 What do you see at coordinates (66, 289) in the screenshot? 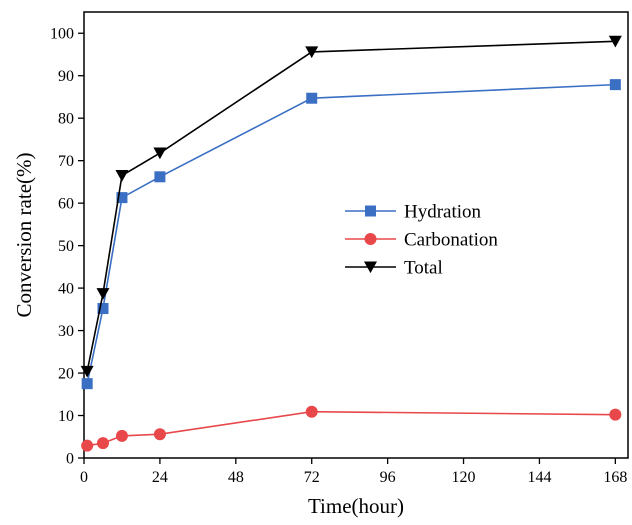
I see `y-tick-label: 40` at bounding box center [66, 289].